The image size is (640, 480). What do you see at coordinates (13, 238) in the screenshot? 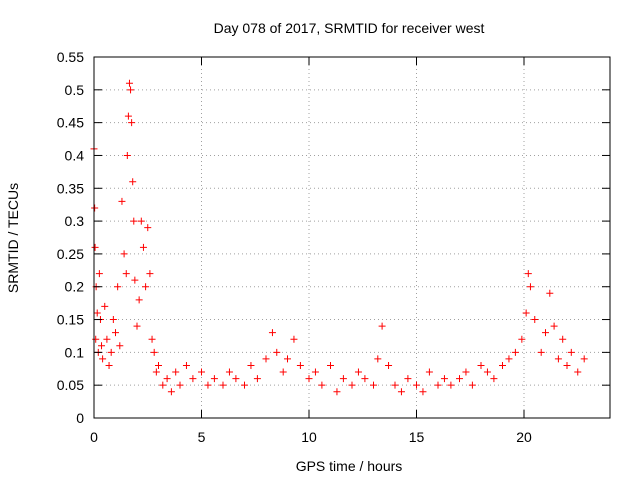
I see `y-axis-label: SRMTID / TECUs` at bounding box center [13, 238].